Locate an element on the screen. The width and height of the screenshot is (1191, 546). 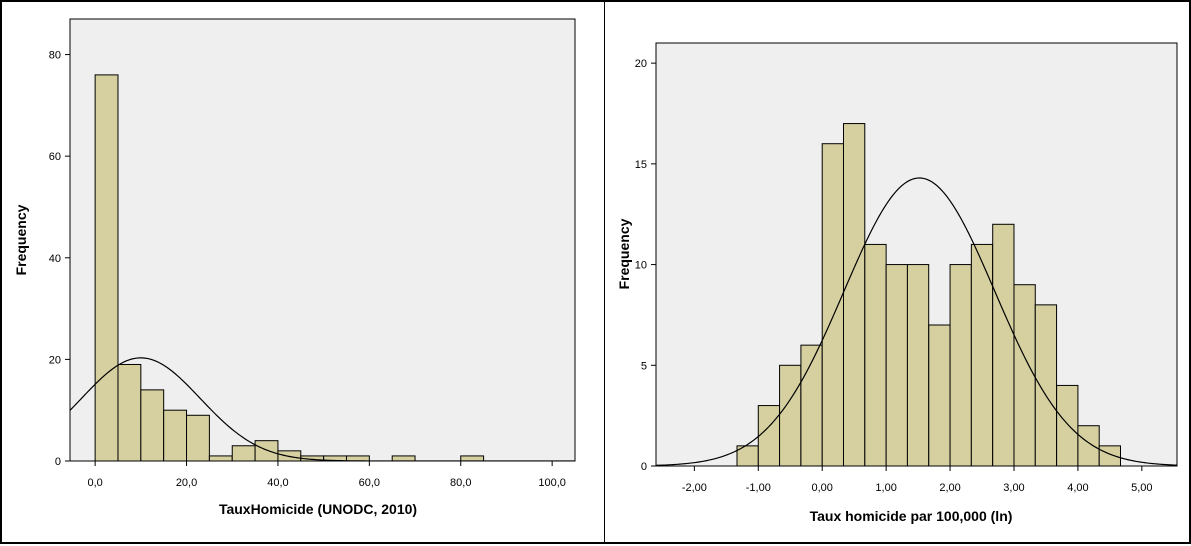
x-tick-label: 5,00 is located at coordinates (1141, 488).